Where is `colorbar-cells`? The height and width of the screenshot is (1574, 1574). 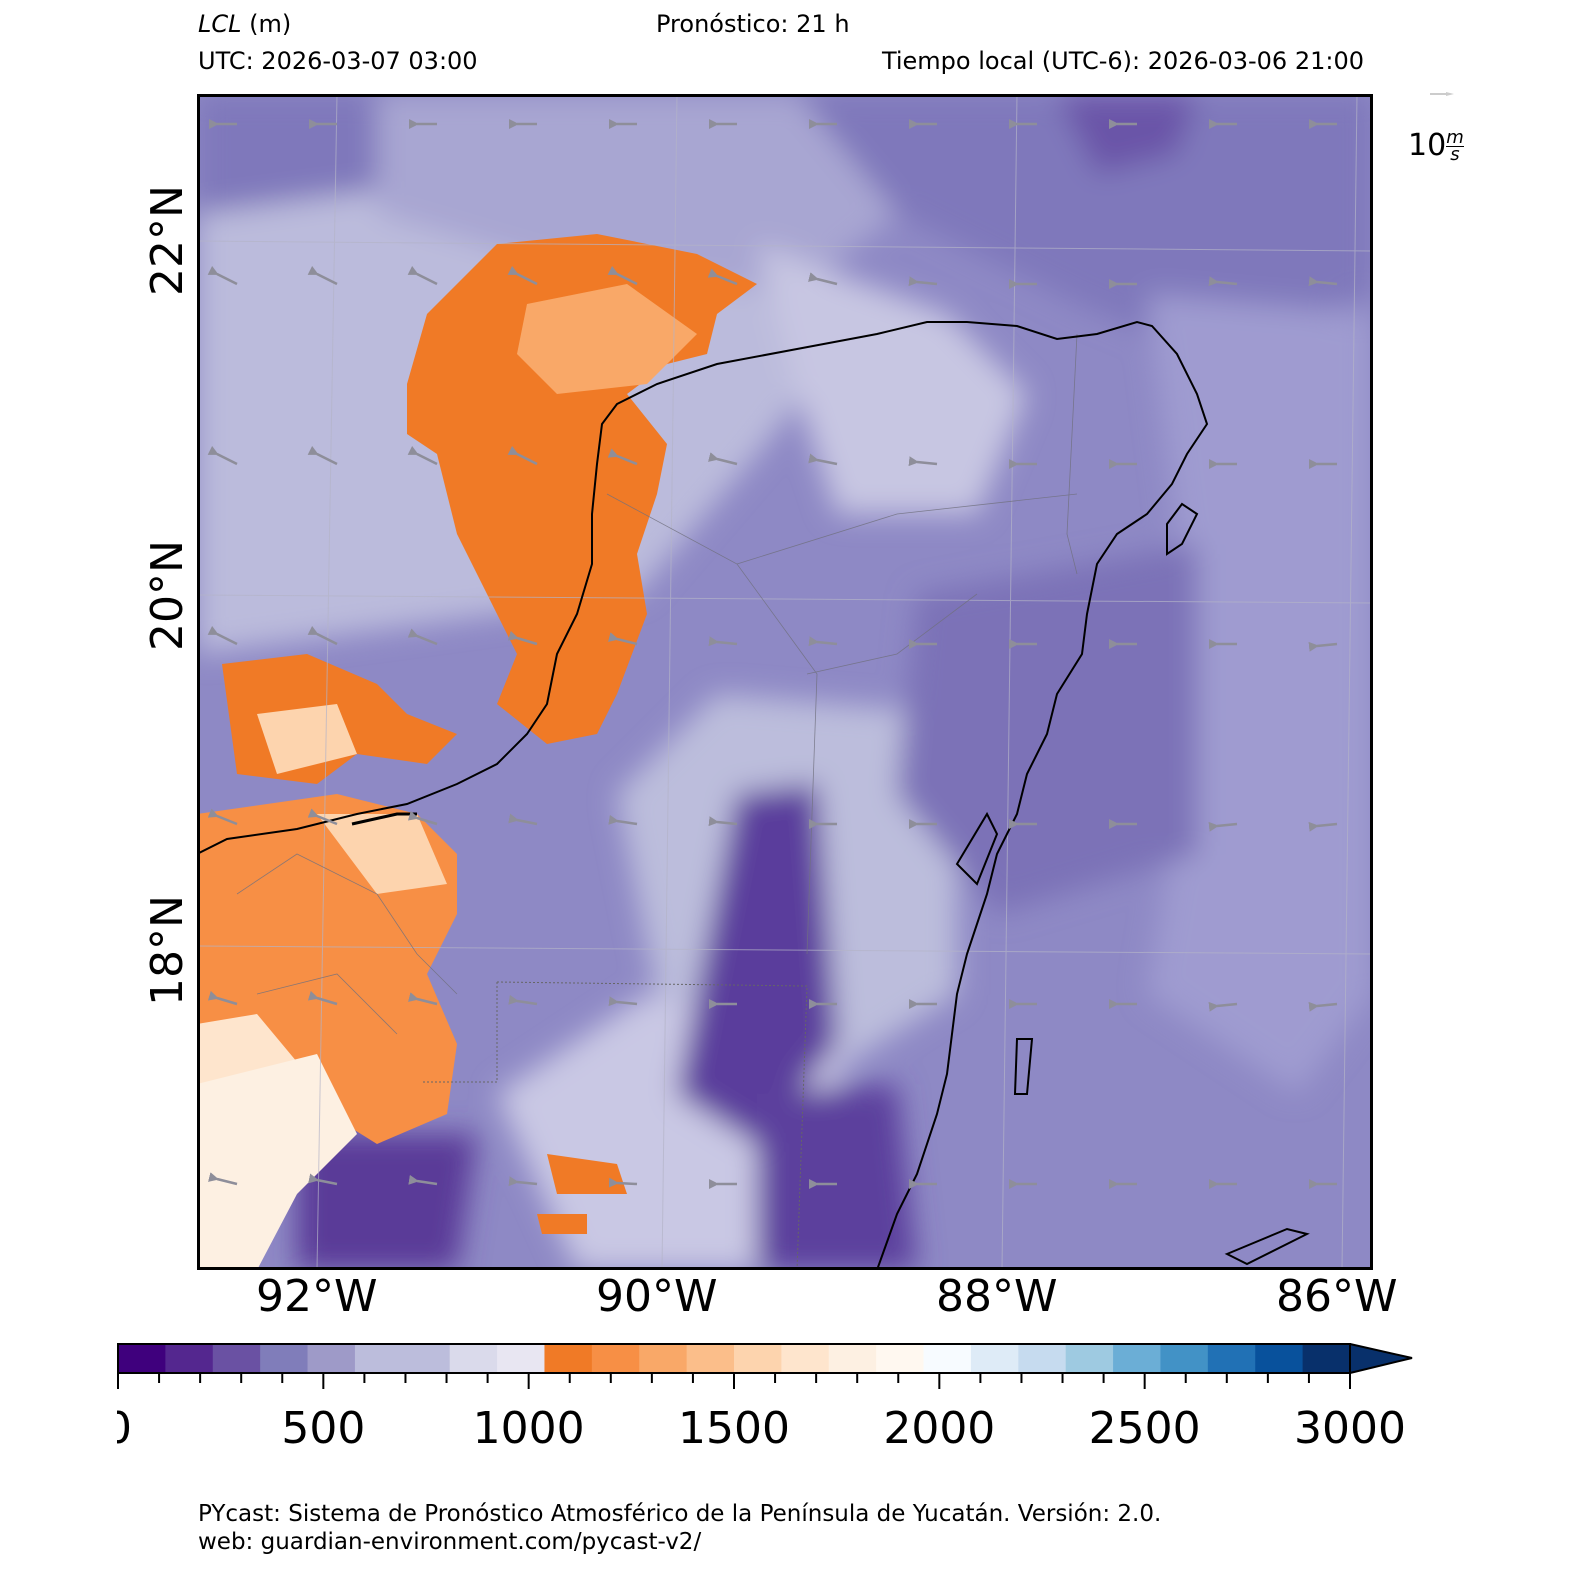 colorbar-cells is located at coordinates (734, 1358).